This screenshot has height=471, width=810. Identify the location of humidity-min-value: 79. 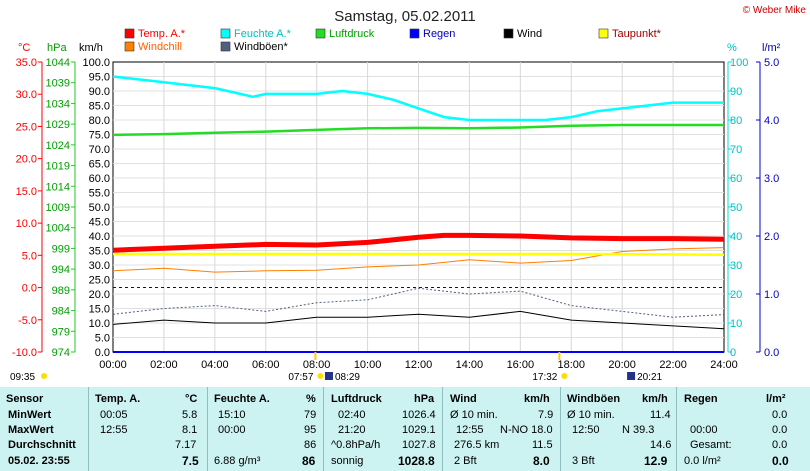
(310, 415).